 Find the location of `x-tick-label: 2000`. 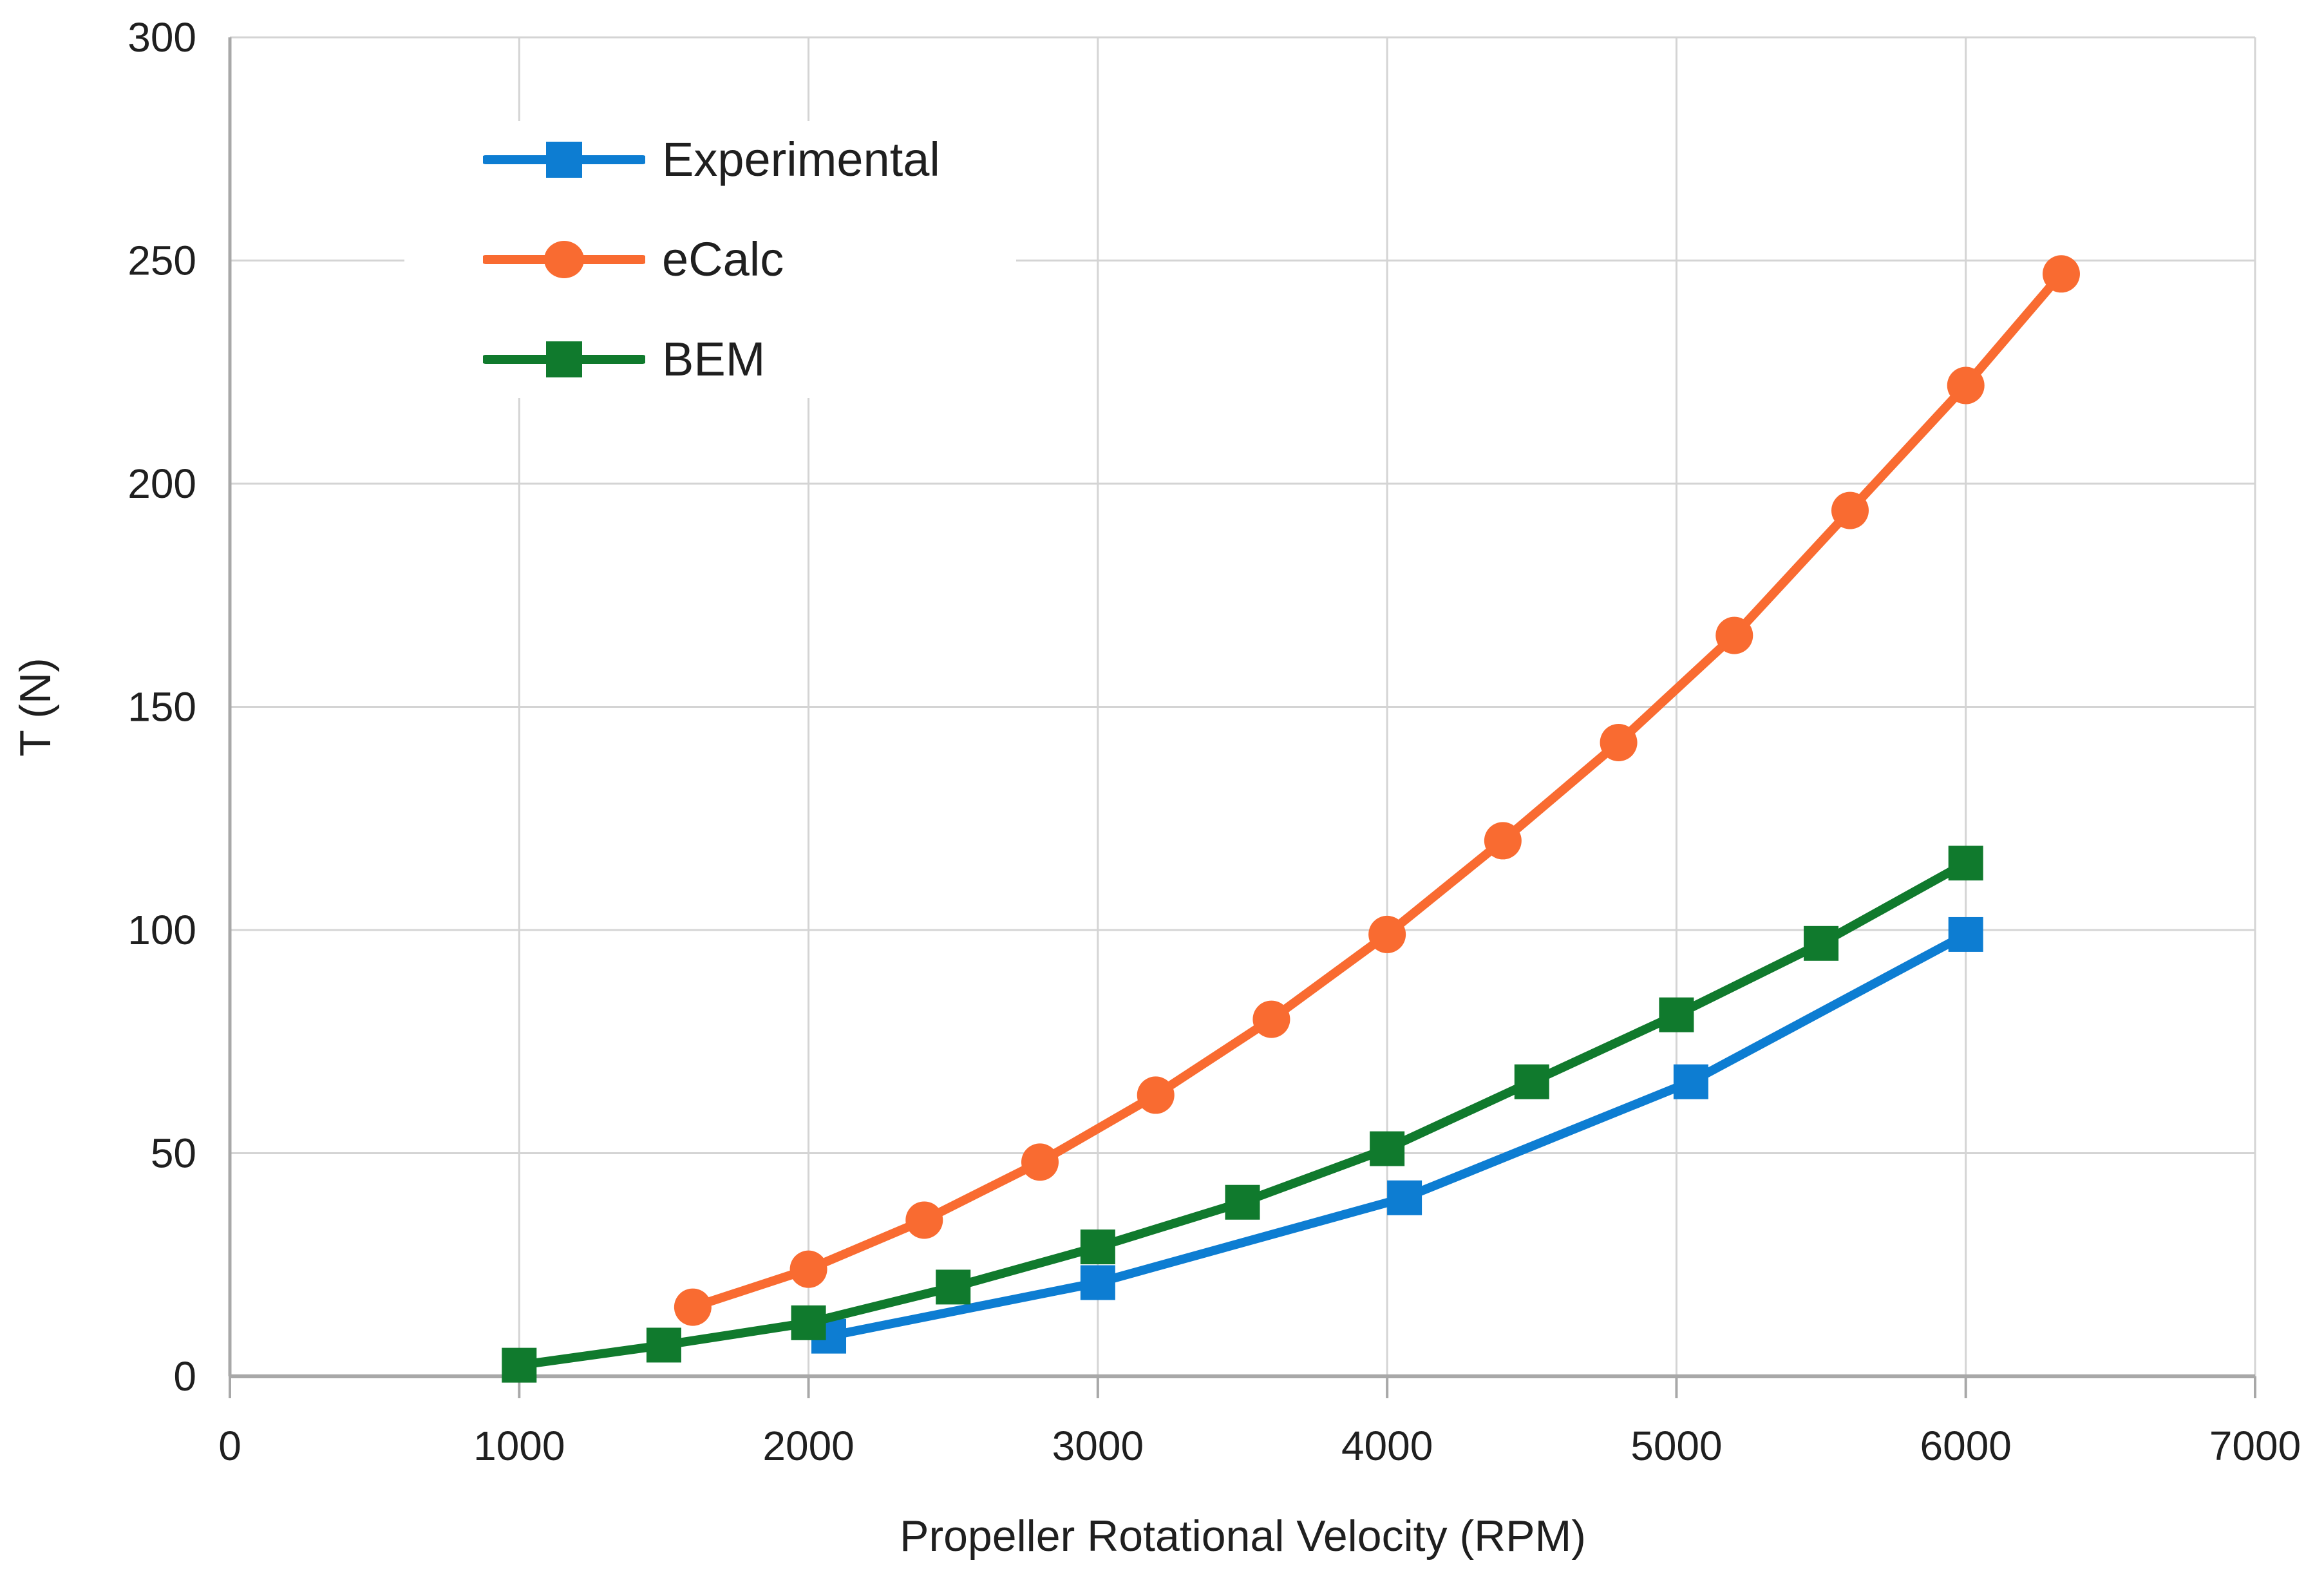

x-tick-label: 2000 is located at coordinates (808, 1446).